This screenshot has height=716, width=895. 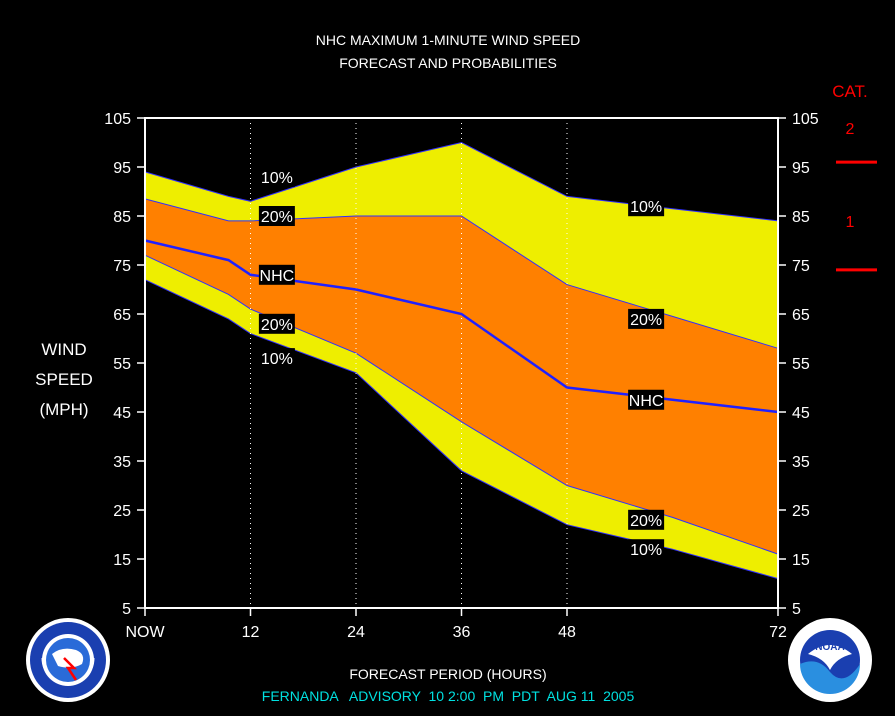 What do you see at coordinates (122, 413) in the screenshot?
I see `y-tick-label-left: 45` at bounding box center [122, 413].